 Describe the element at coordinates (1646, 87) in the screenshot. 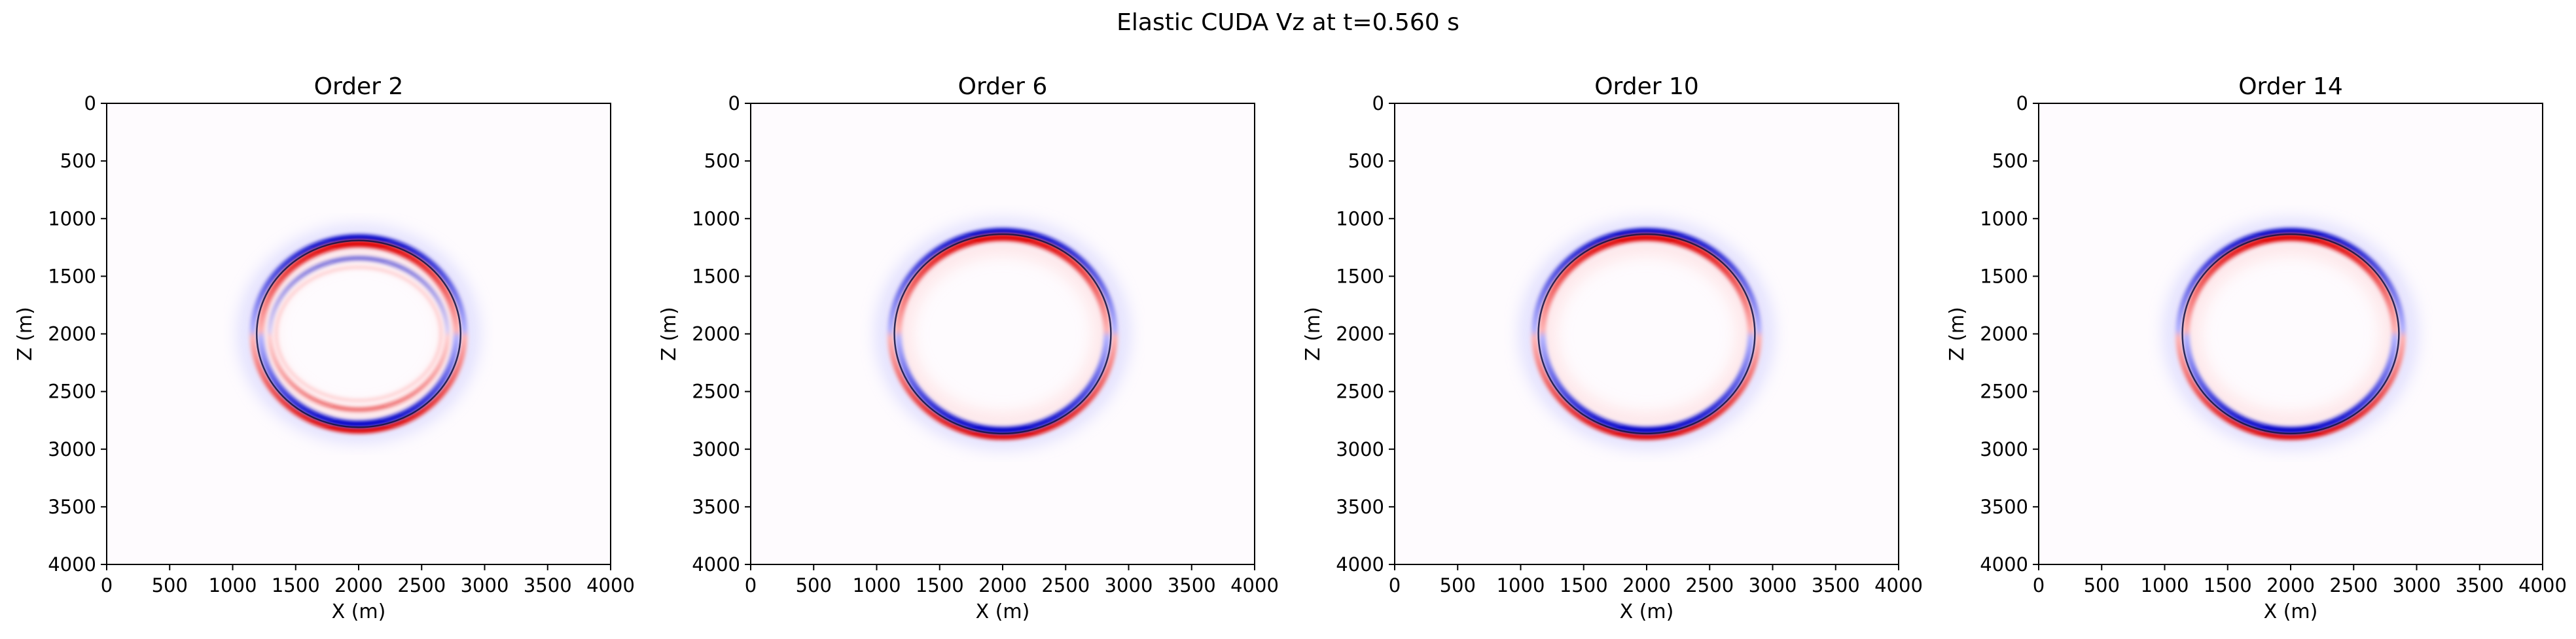

I see `subplot-title: Order 10` at that location.